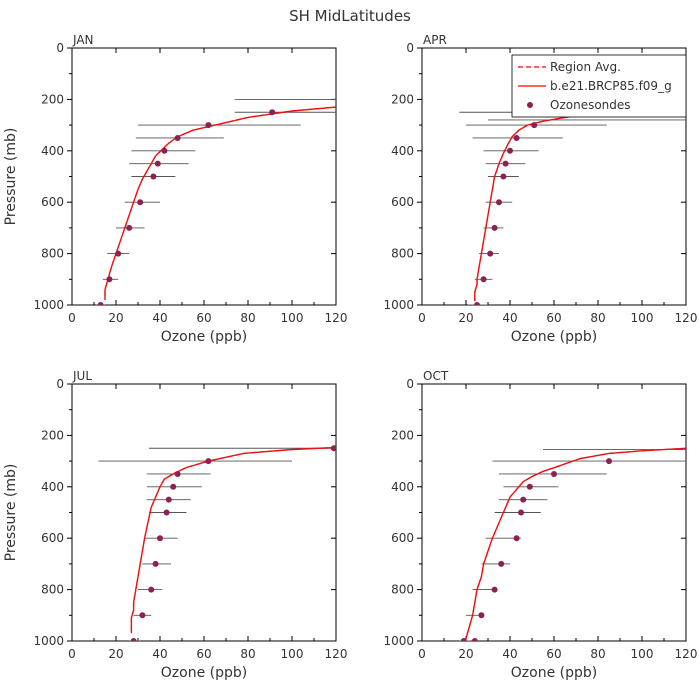 Image resolution: width=700 pixels, height=700 pixels. I want to click on region-avg-line, so click(233, 540).